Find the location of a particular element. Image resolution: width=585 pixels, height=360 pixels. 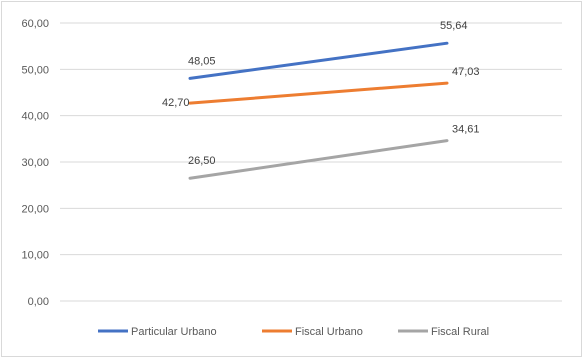

y-tick-label: 20,00 is located at coordinates (35, 209).